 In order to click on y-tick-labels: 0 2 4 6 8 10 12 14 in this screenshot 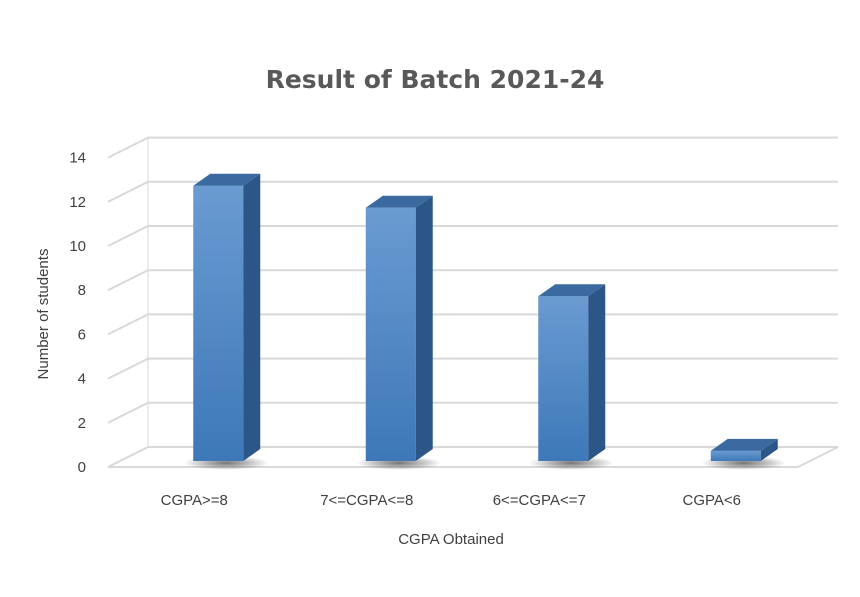, I will do `click(77, 313)`.